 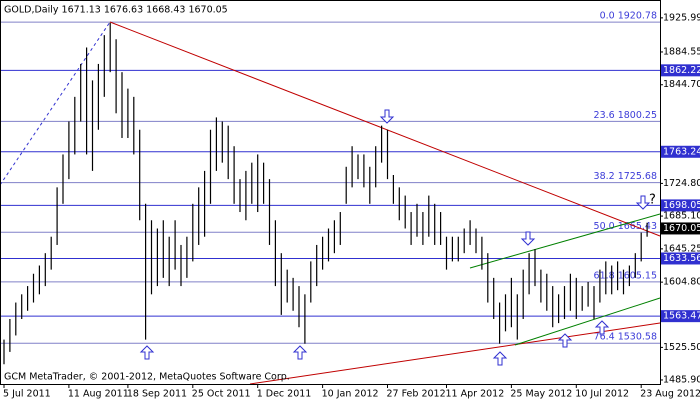 I want to click on current-price-box, so click(x=680, y=228).